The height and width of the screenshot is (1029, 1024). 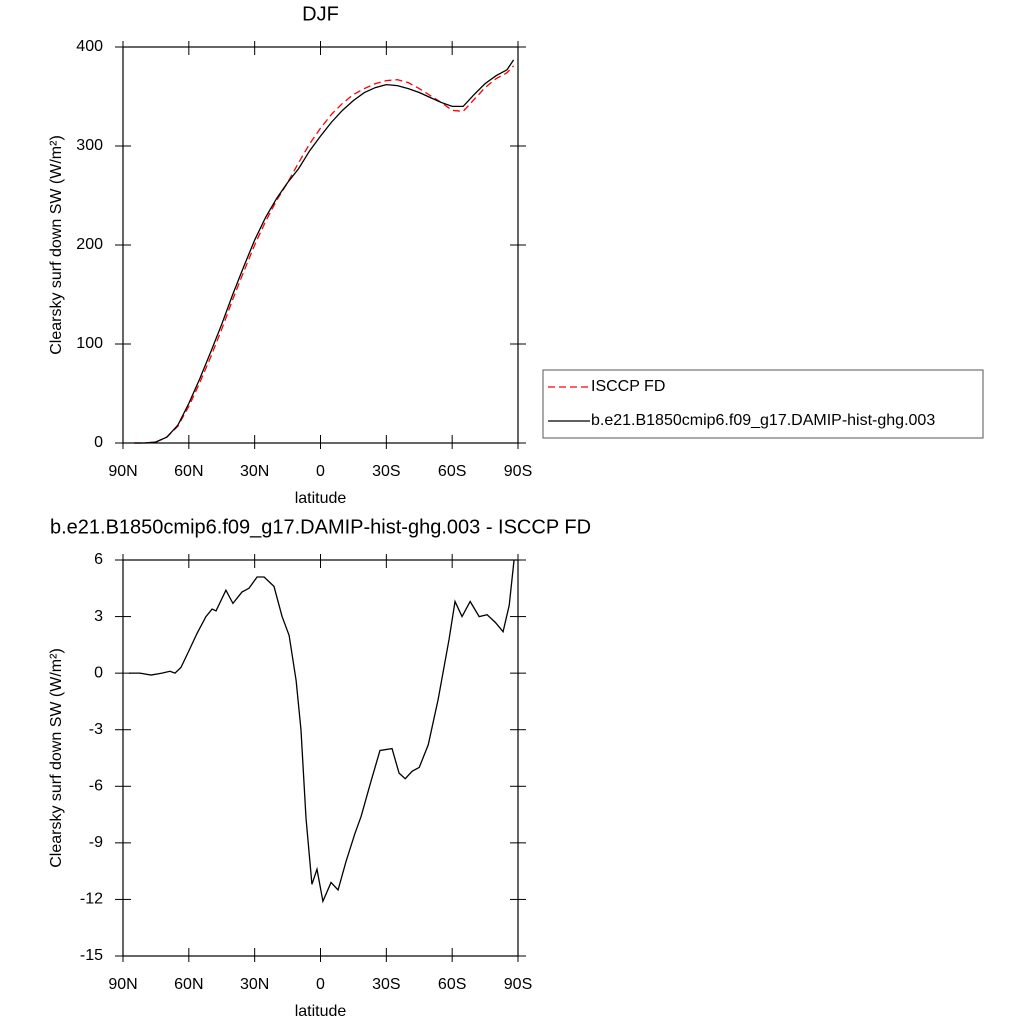 I want to click on y-tick-label: 6, so click(x=98, y=559).